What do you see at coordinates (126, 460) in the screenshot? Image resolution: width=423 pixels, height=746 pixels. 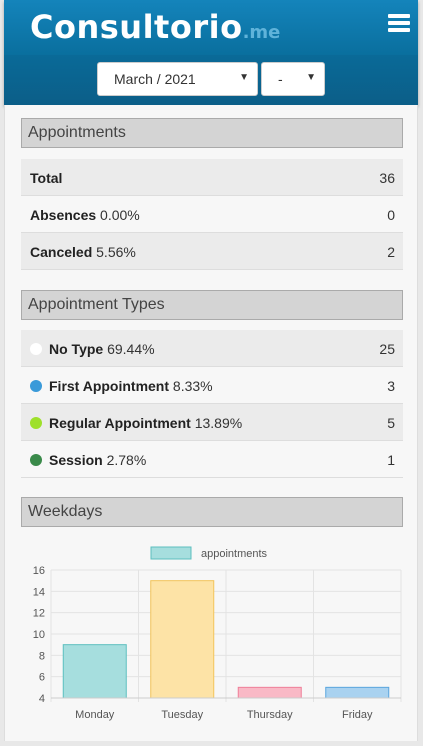 I see `row-percent: 2.78%` at bounding box center [126, 460].